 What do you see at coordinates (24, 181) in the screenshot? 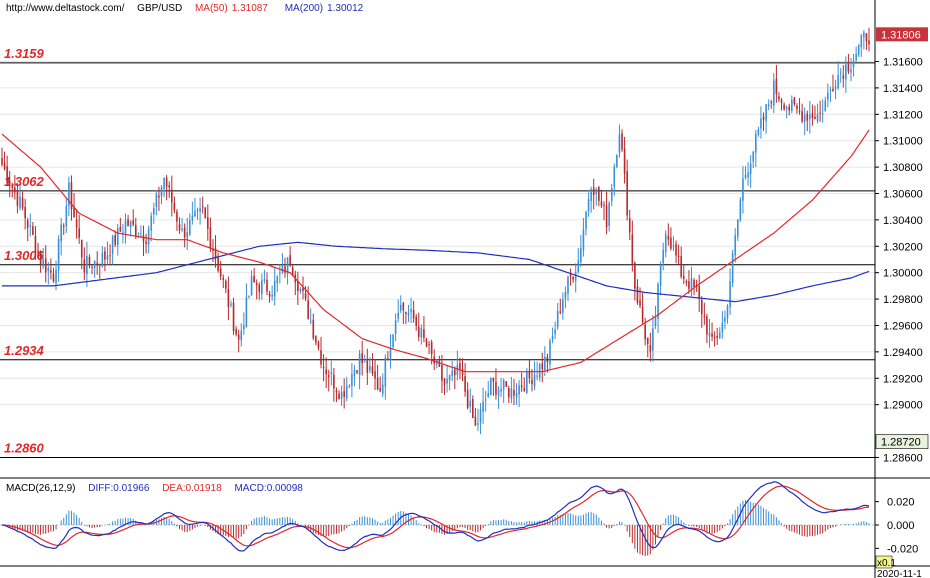
I see `level-label: 1.3062` at bounding box center [24, 181].